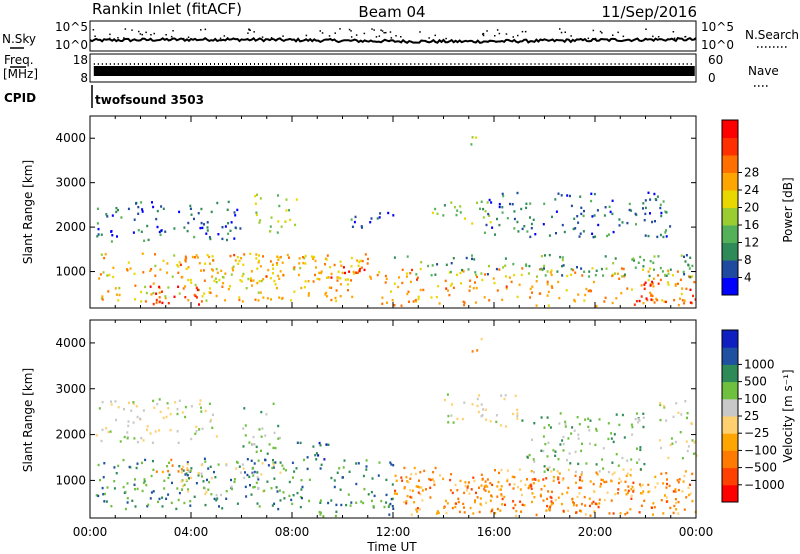  Describe the element at coordinates (730, 146) in the screenshot. I see `power-colorbar-swatch` at that location.